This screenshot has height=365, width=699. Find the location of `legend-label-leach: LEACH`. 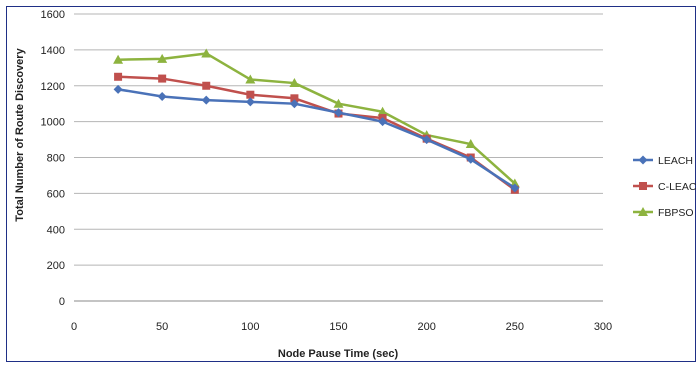

legend-label-leach: LEACH is located at coordinates (675, 161).